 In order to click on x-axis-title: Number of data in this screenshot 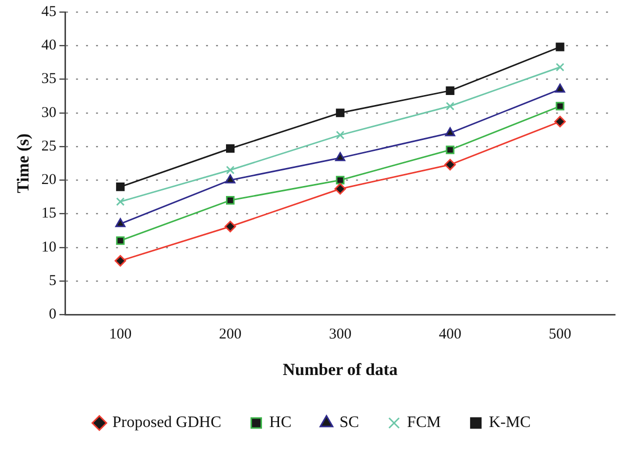, I will do `click(340, 370)`.